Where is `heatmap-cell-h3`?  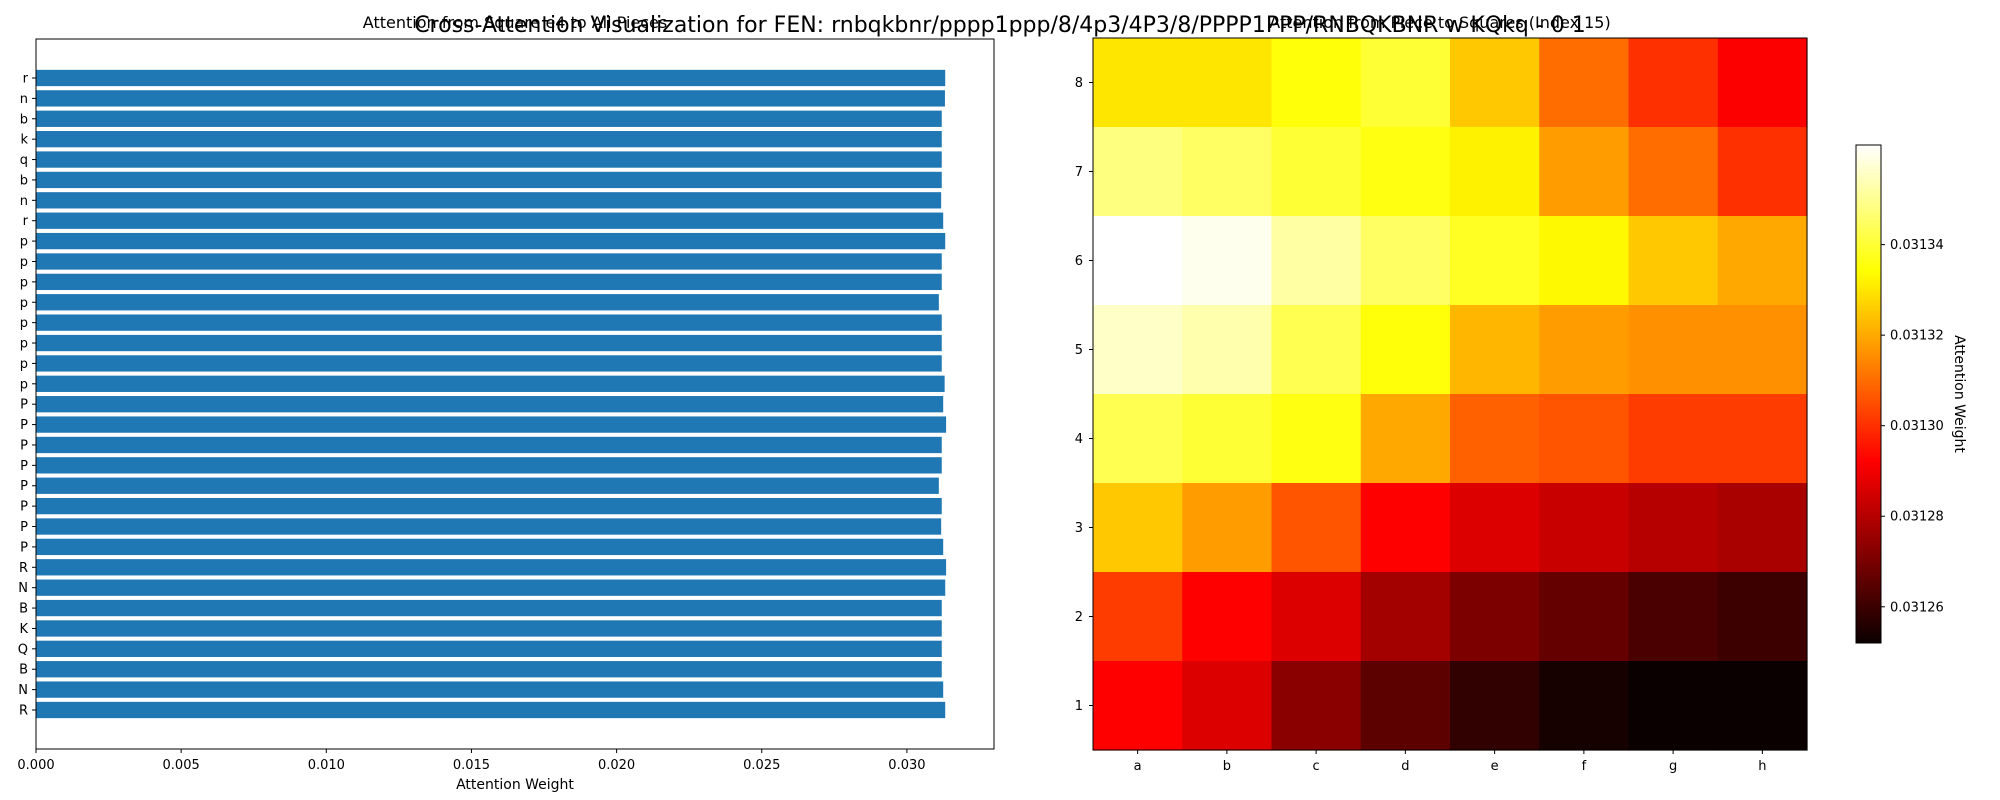 heatmap-cell-h3 is located at coordinates (1762, 528).